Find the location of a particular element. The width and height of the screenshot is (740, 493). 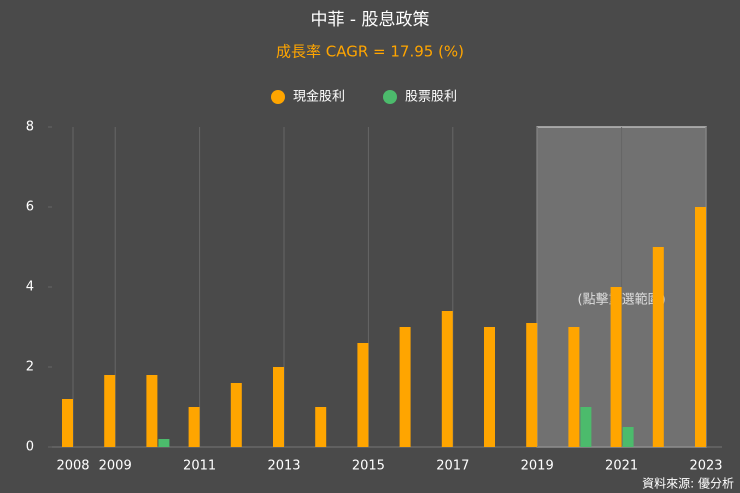

source-note: 資料來源: 優分析 is located at coordinates (688, 484).